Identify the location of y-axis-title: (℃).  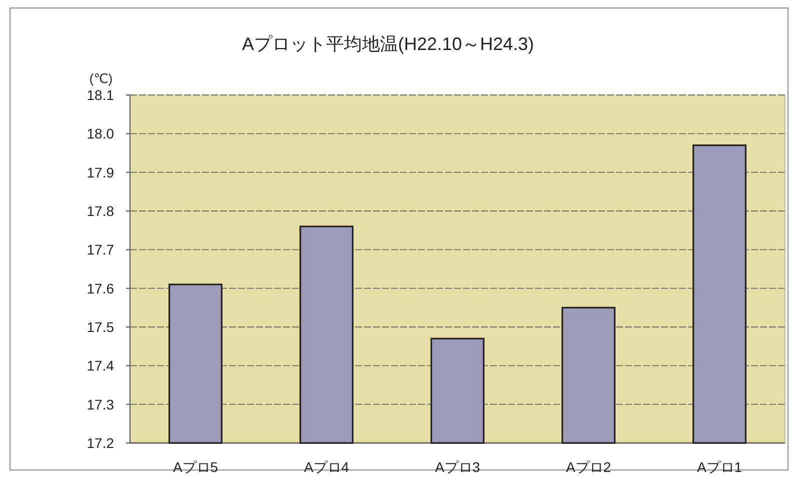
(101, 78).